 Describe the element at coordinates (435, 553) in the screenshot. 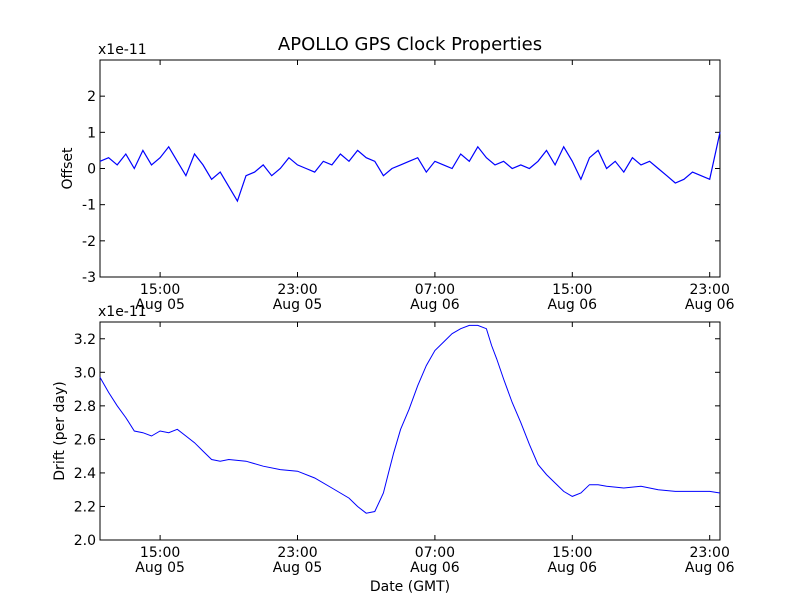

I see `panel-2-xtick-time: 07:00` at that location.